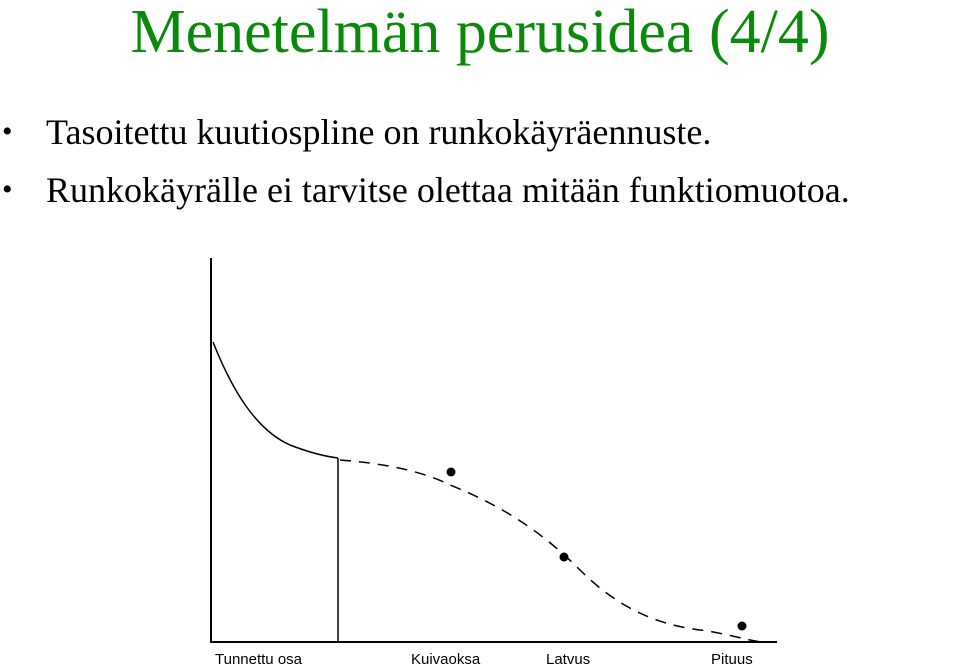 The height and width of the screenshot is (665, 960). What do you see at coordinates (732, 658) in the screenshot?
I see `x-label-pituus: Pituus` at bounding box center [732, 658].